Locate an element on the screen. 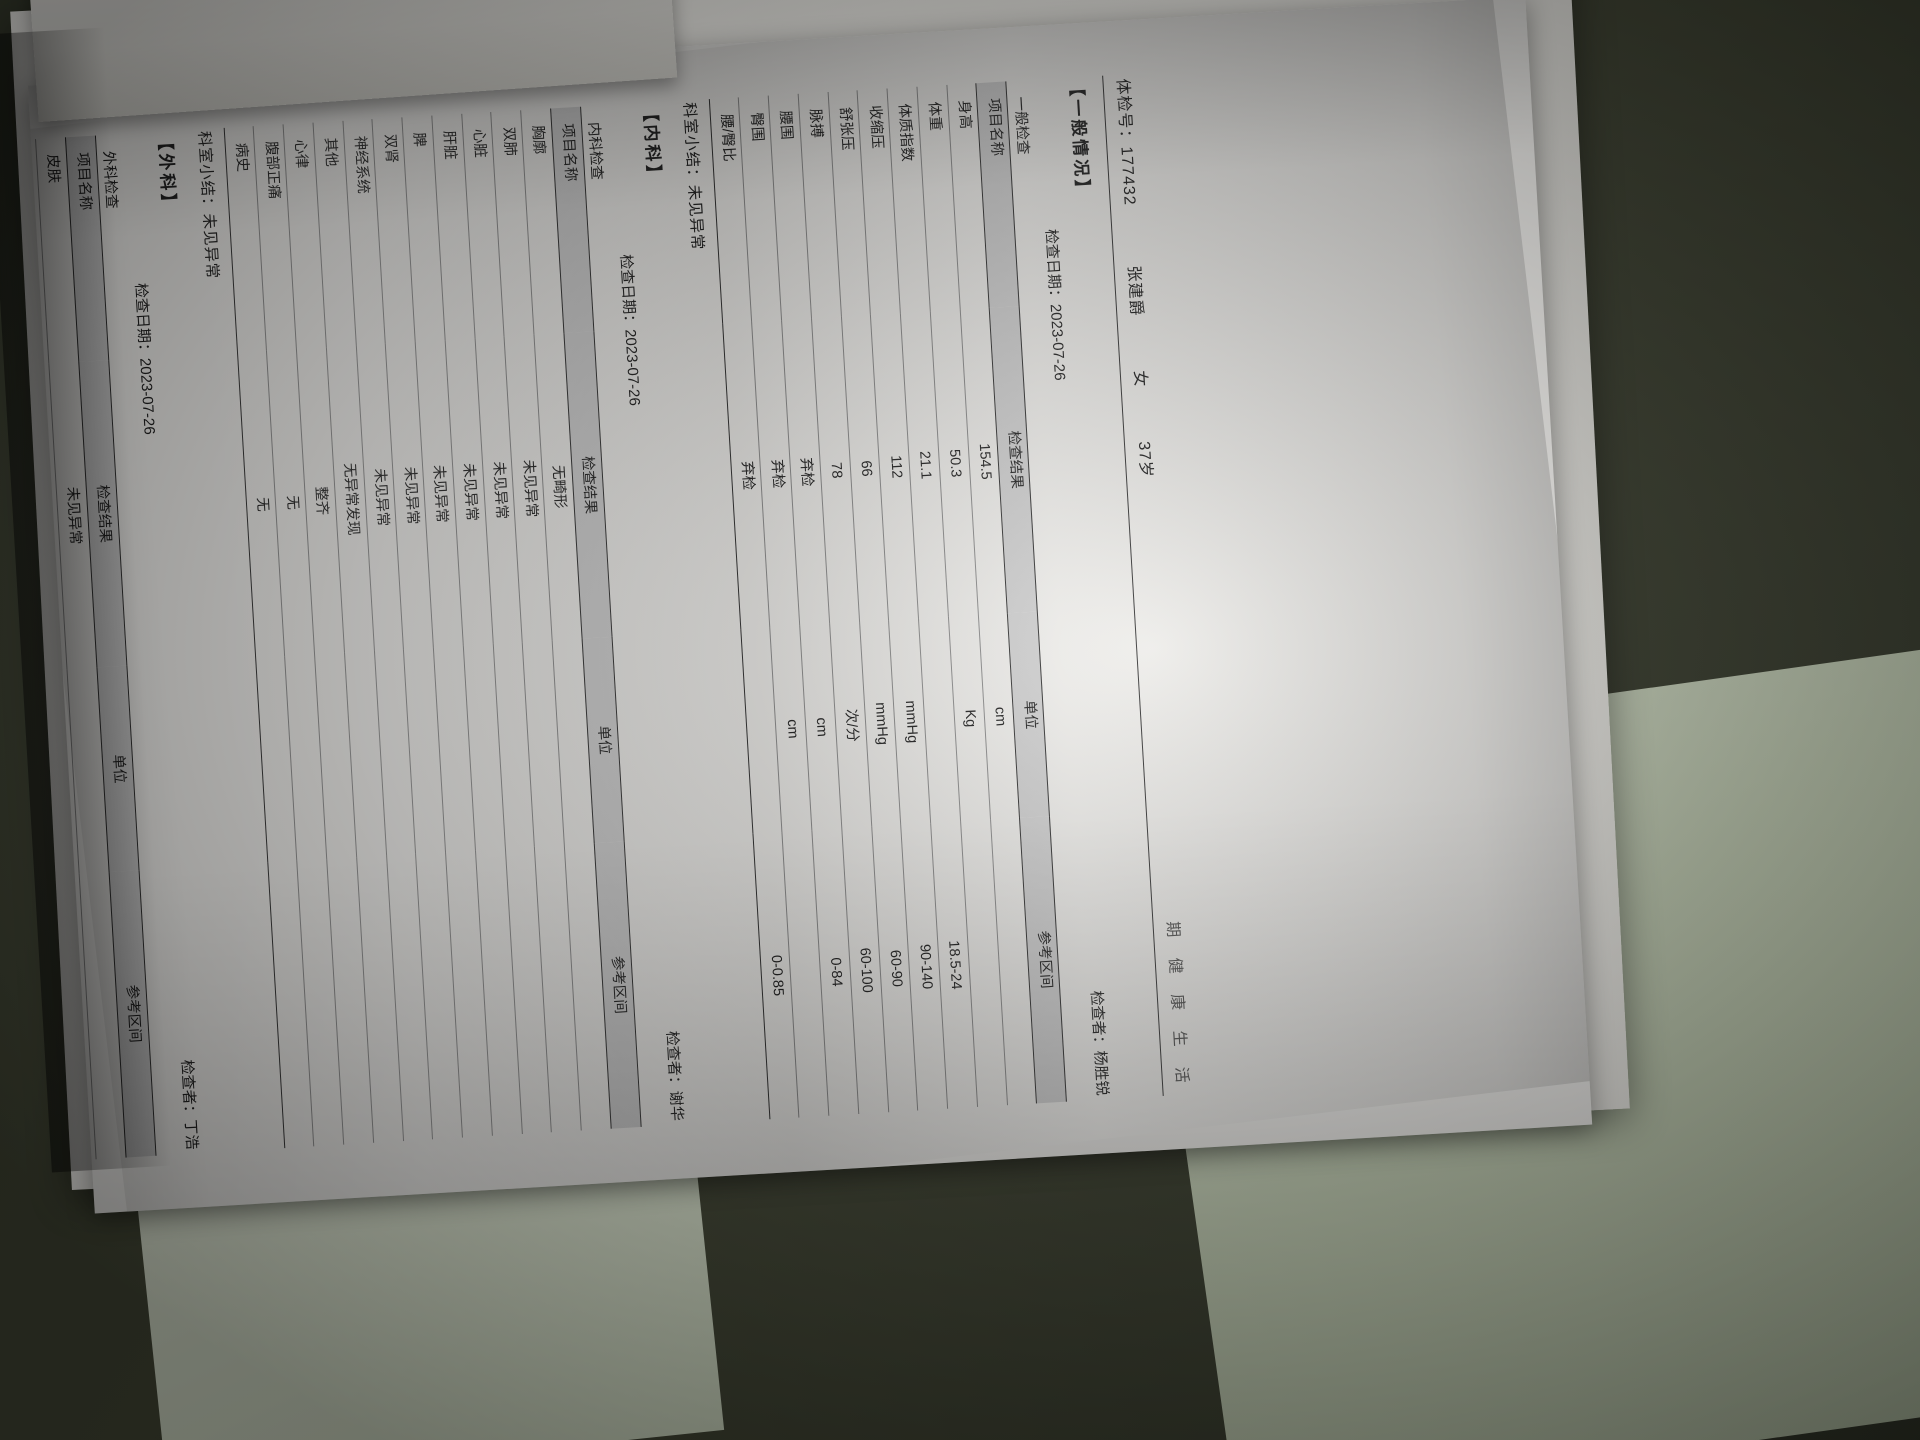 This screenshot has width=1920, height=1440. patient-gender: 女 is located at coordinates (1139, 378).